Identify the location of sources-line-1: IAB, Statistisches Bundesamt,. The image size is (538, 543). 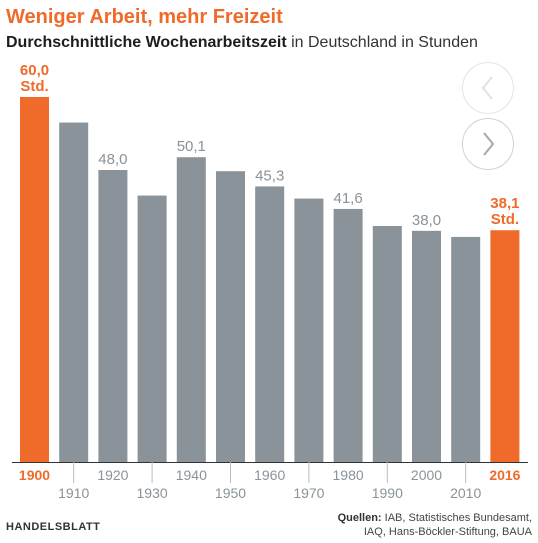
(456, 518).